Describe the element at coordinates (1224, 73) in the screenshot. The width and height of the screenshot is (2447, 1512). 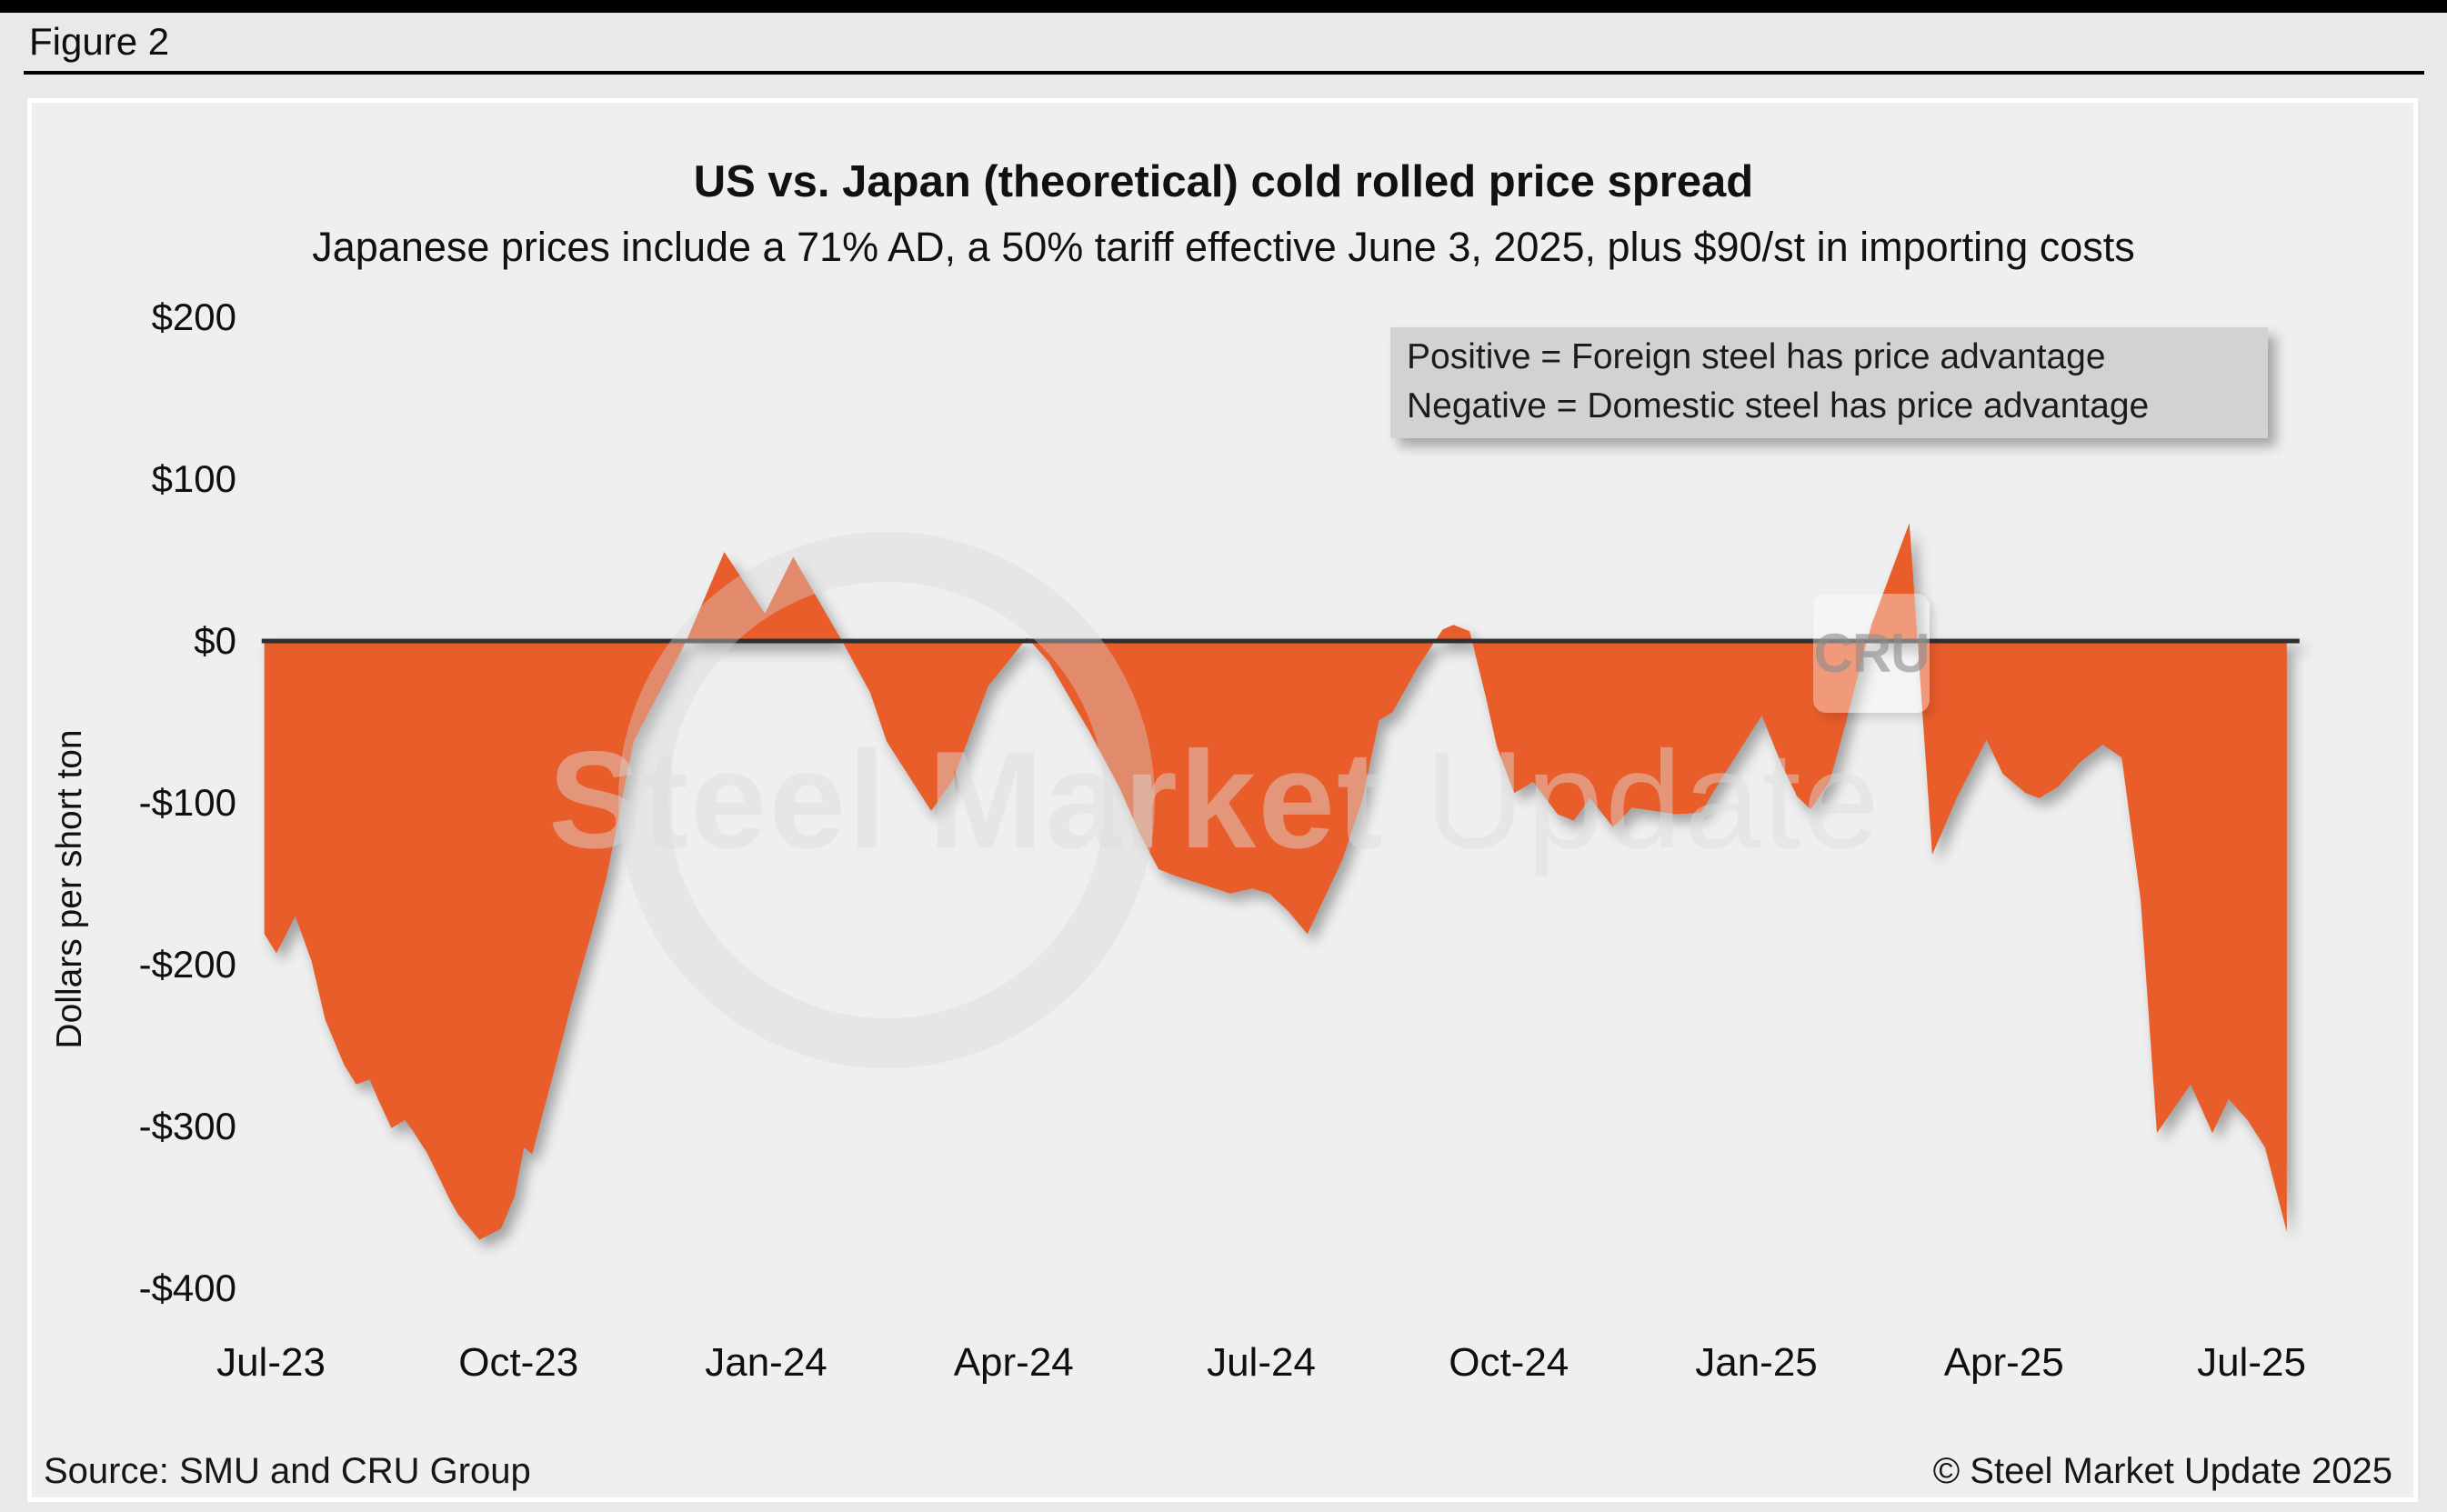
I see `figure-rule` at that location.